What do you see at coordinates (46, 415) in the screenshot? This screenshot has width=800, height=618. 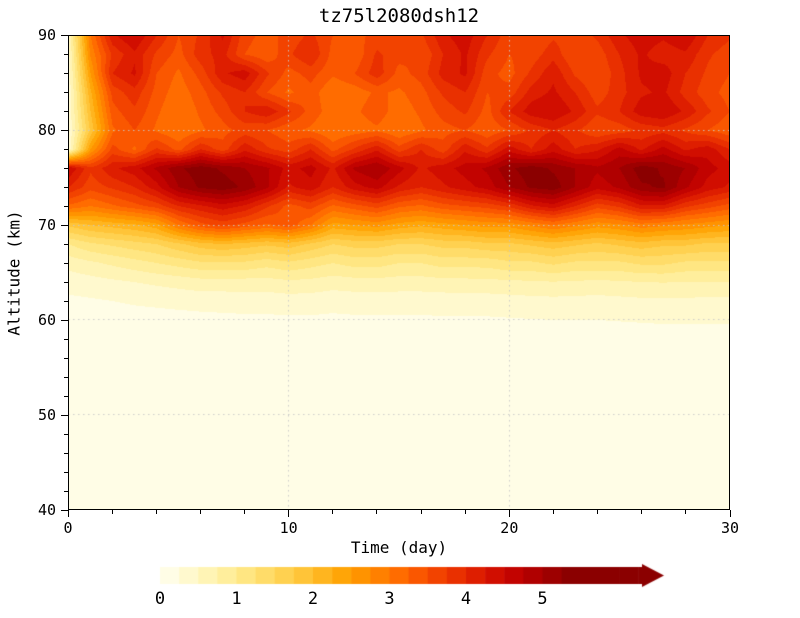 I see `y-tick-label: 50` at bounding box center [46, 415].